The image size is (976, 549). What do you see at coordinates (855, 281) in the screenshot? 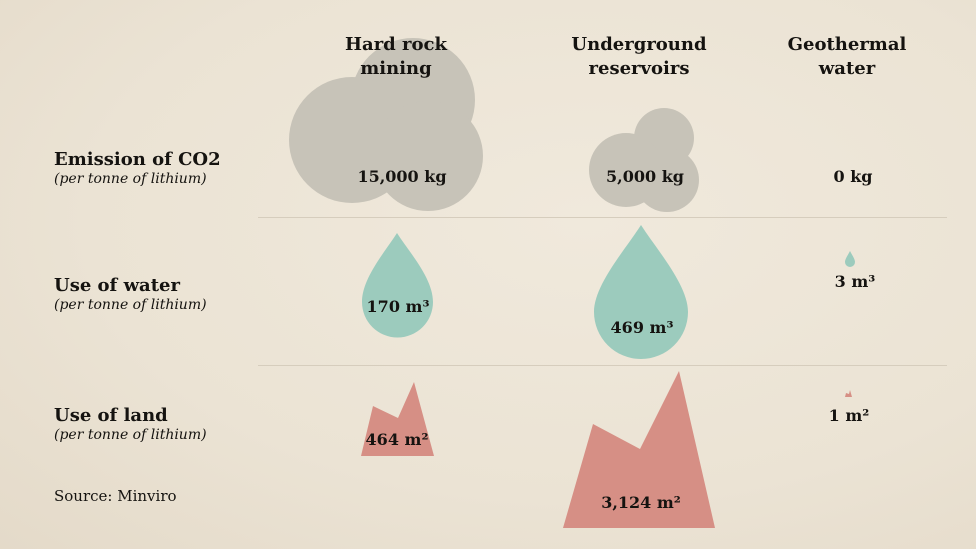
I see `value-water-geothermal: 3 m³` at bounding box center [855, 281].